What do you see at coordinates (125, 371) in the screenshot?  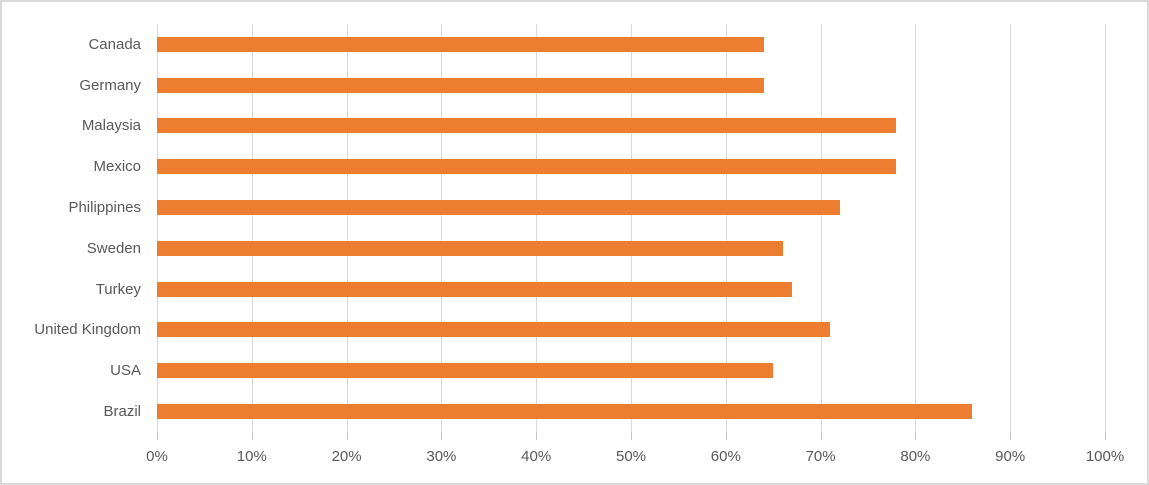 I see `category-label: USA` at bounding box center [125, 371].